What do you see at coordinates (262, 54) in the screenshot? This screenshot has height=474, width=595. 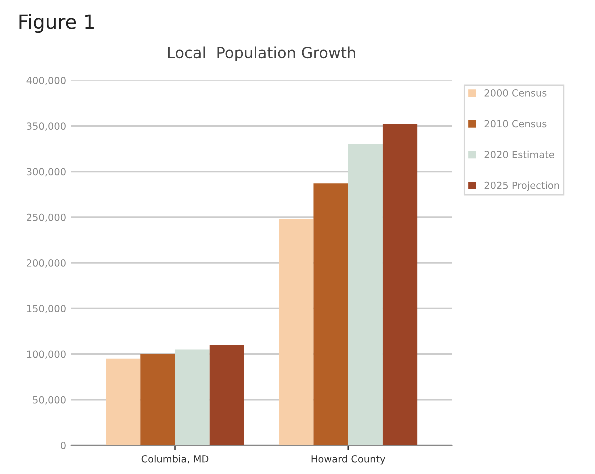 I see `chart-subtitle: Local Population Growth` at bounding box center [262, 54].